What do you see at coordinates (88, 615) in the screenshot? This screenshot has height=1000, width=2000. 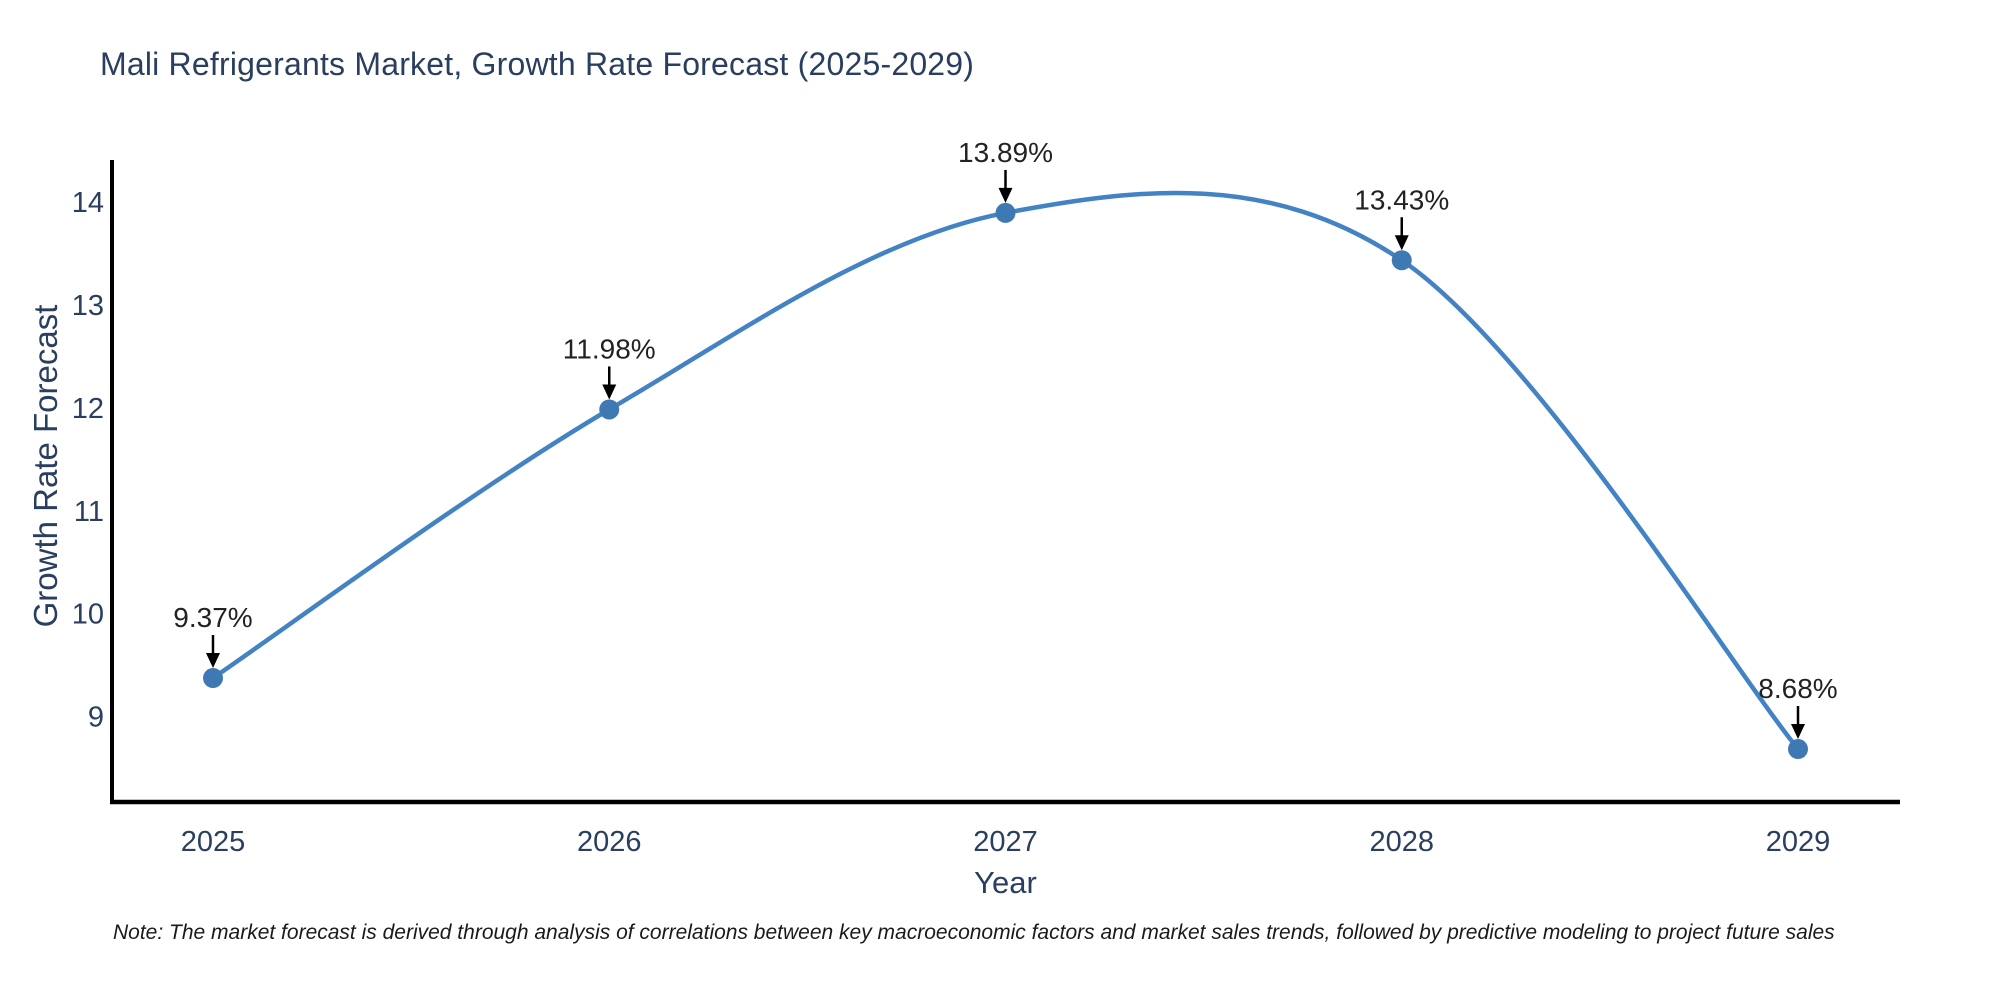 I see `y-tick-label: 10` at bounding box center [88, 615].